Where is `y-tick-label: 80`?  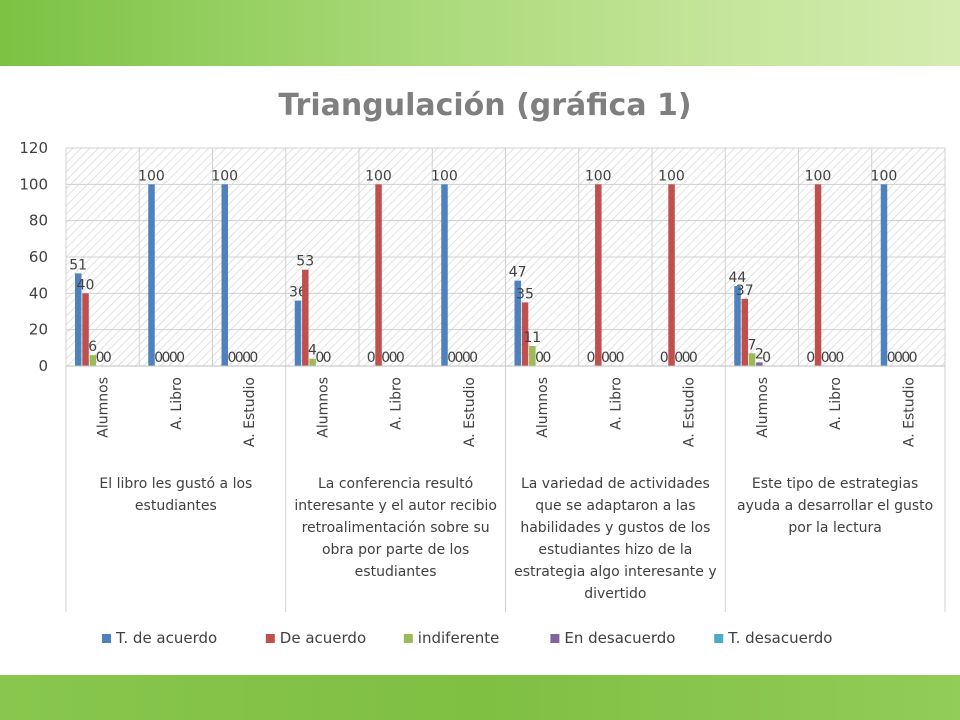
y-tick-label: 80 is located at coordinates (38, 221).